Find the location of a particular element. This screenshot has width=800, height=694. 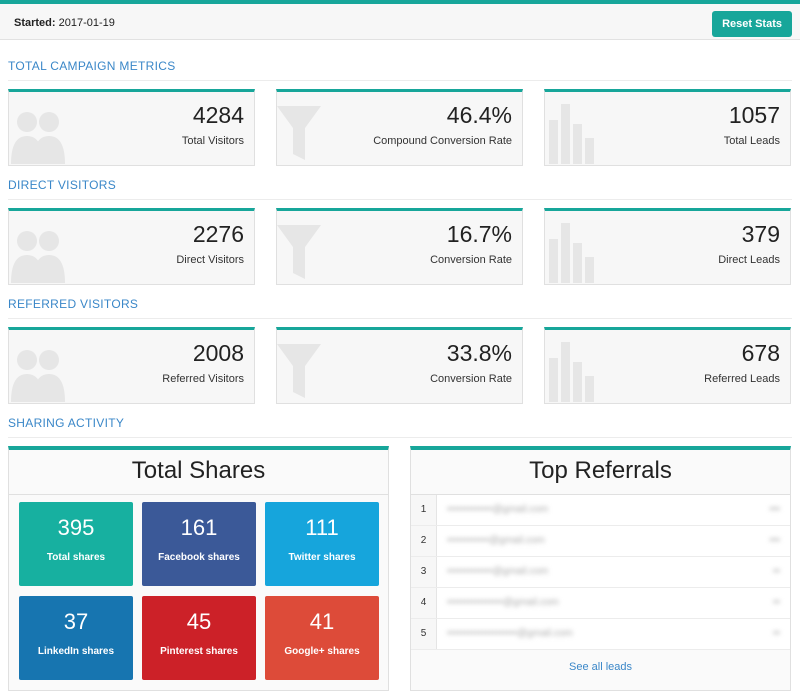

metric-label: Compound Conversion Rate is located at coordinates (442, 141).